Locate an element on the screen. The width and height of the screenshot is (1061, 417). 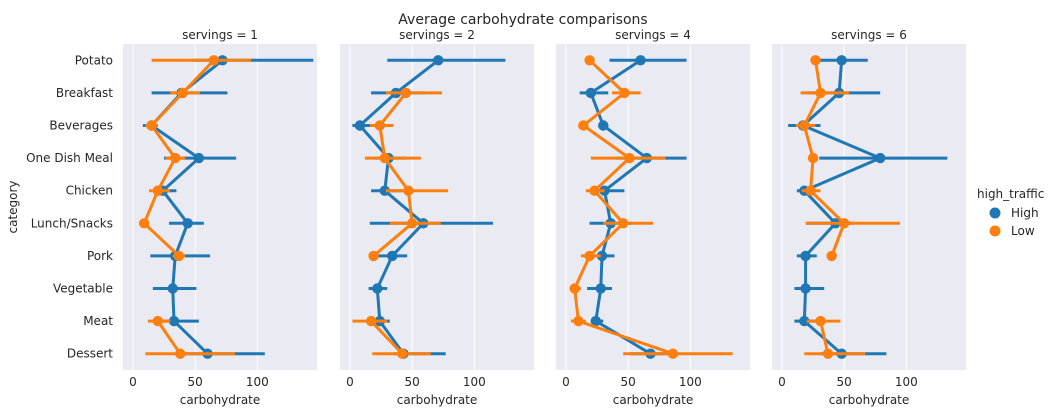
y-tick-label: Chicken is located at coordinates (89, 191).